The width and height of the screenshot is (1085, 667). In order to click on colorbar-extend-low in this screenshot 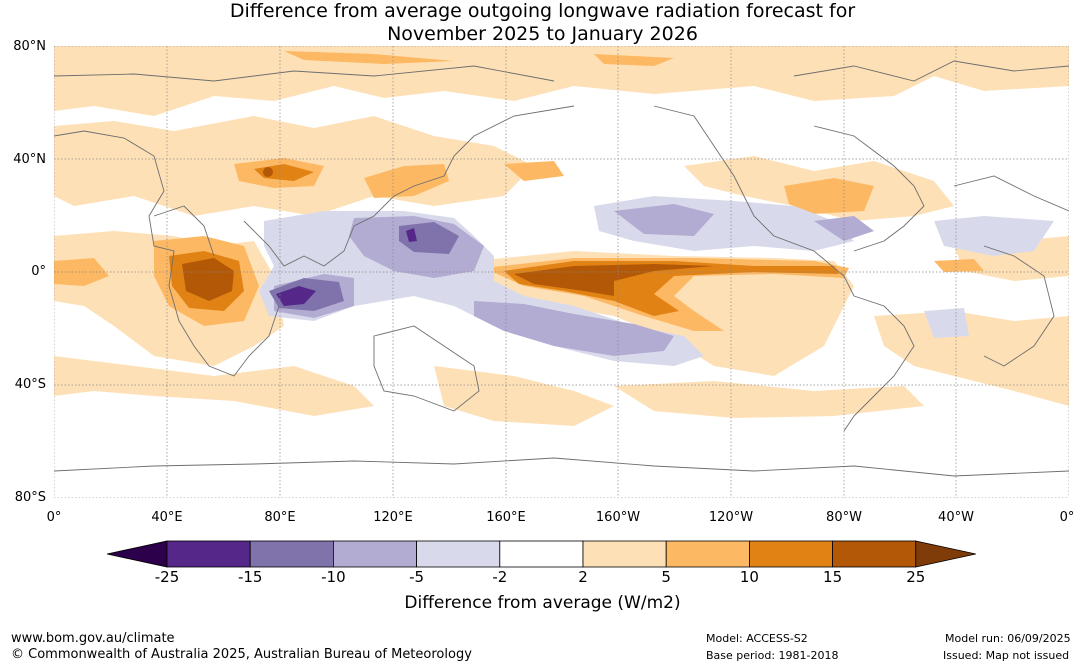, I will do `click(137, 554)`.